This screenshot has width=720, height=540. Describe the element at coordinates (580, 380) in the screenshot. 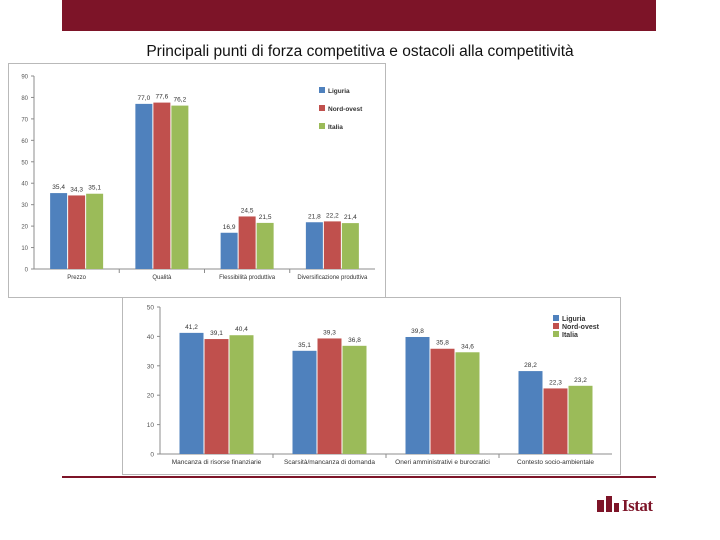

I see `data-label: 23,2` at that location.